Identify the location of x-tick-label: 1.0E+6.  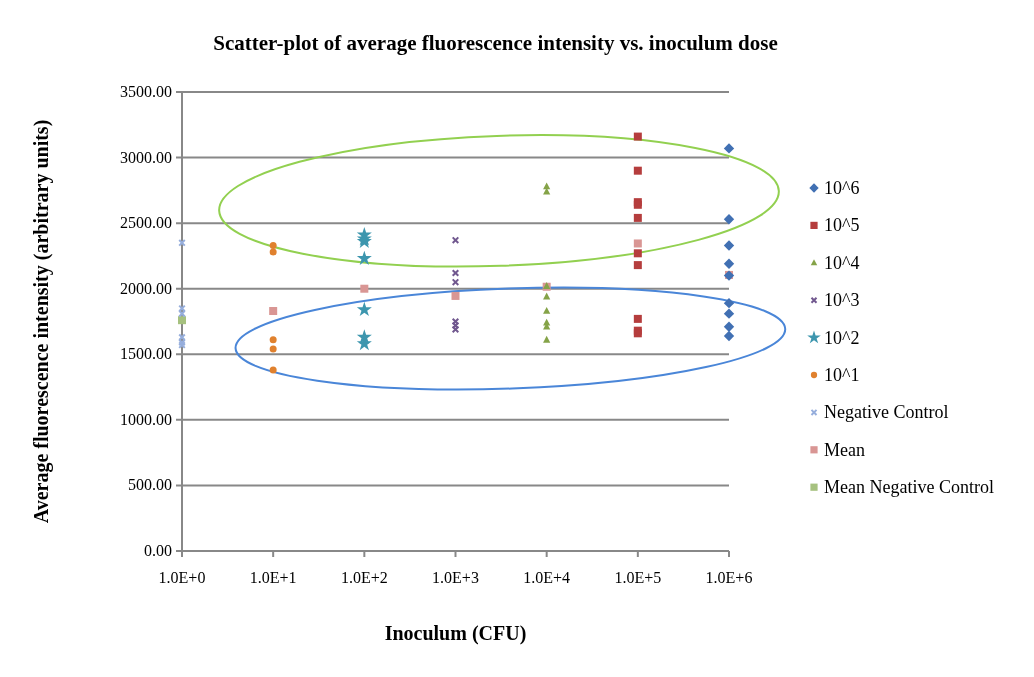
(729, 577).